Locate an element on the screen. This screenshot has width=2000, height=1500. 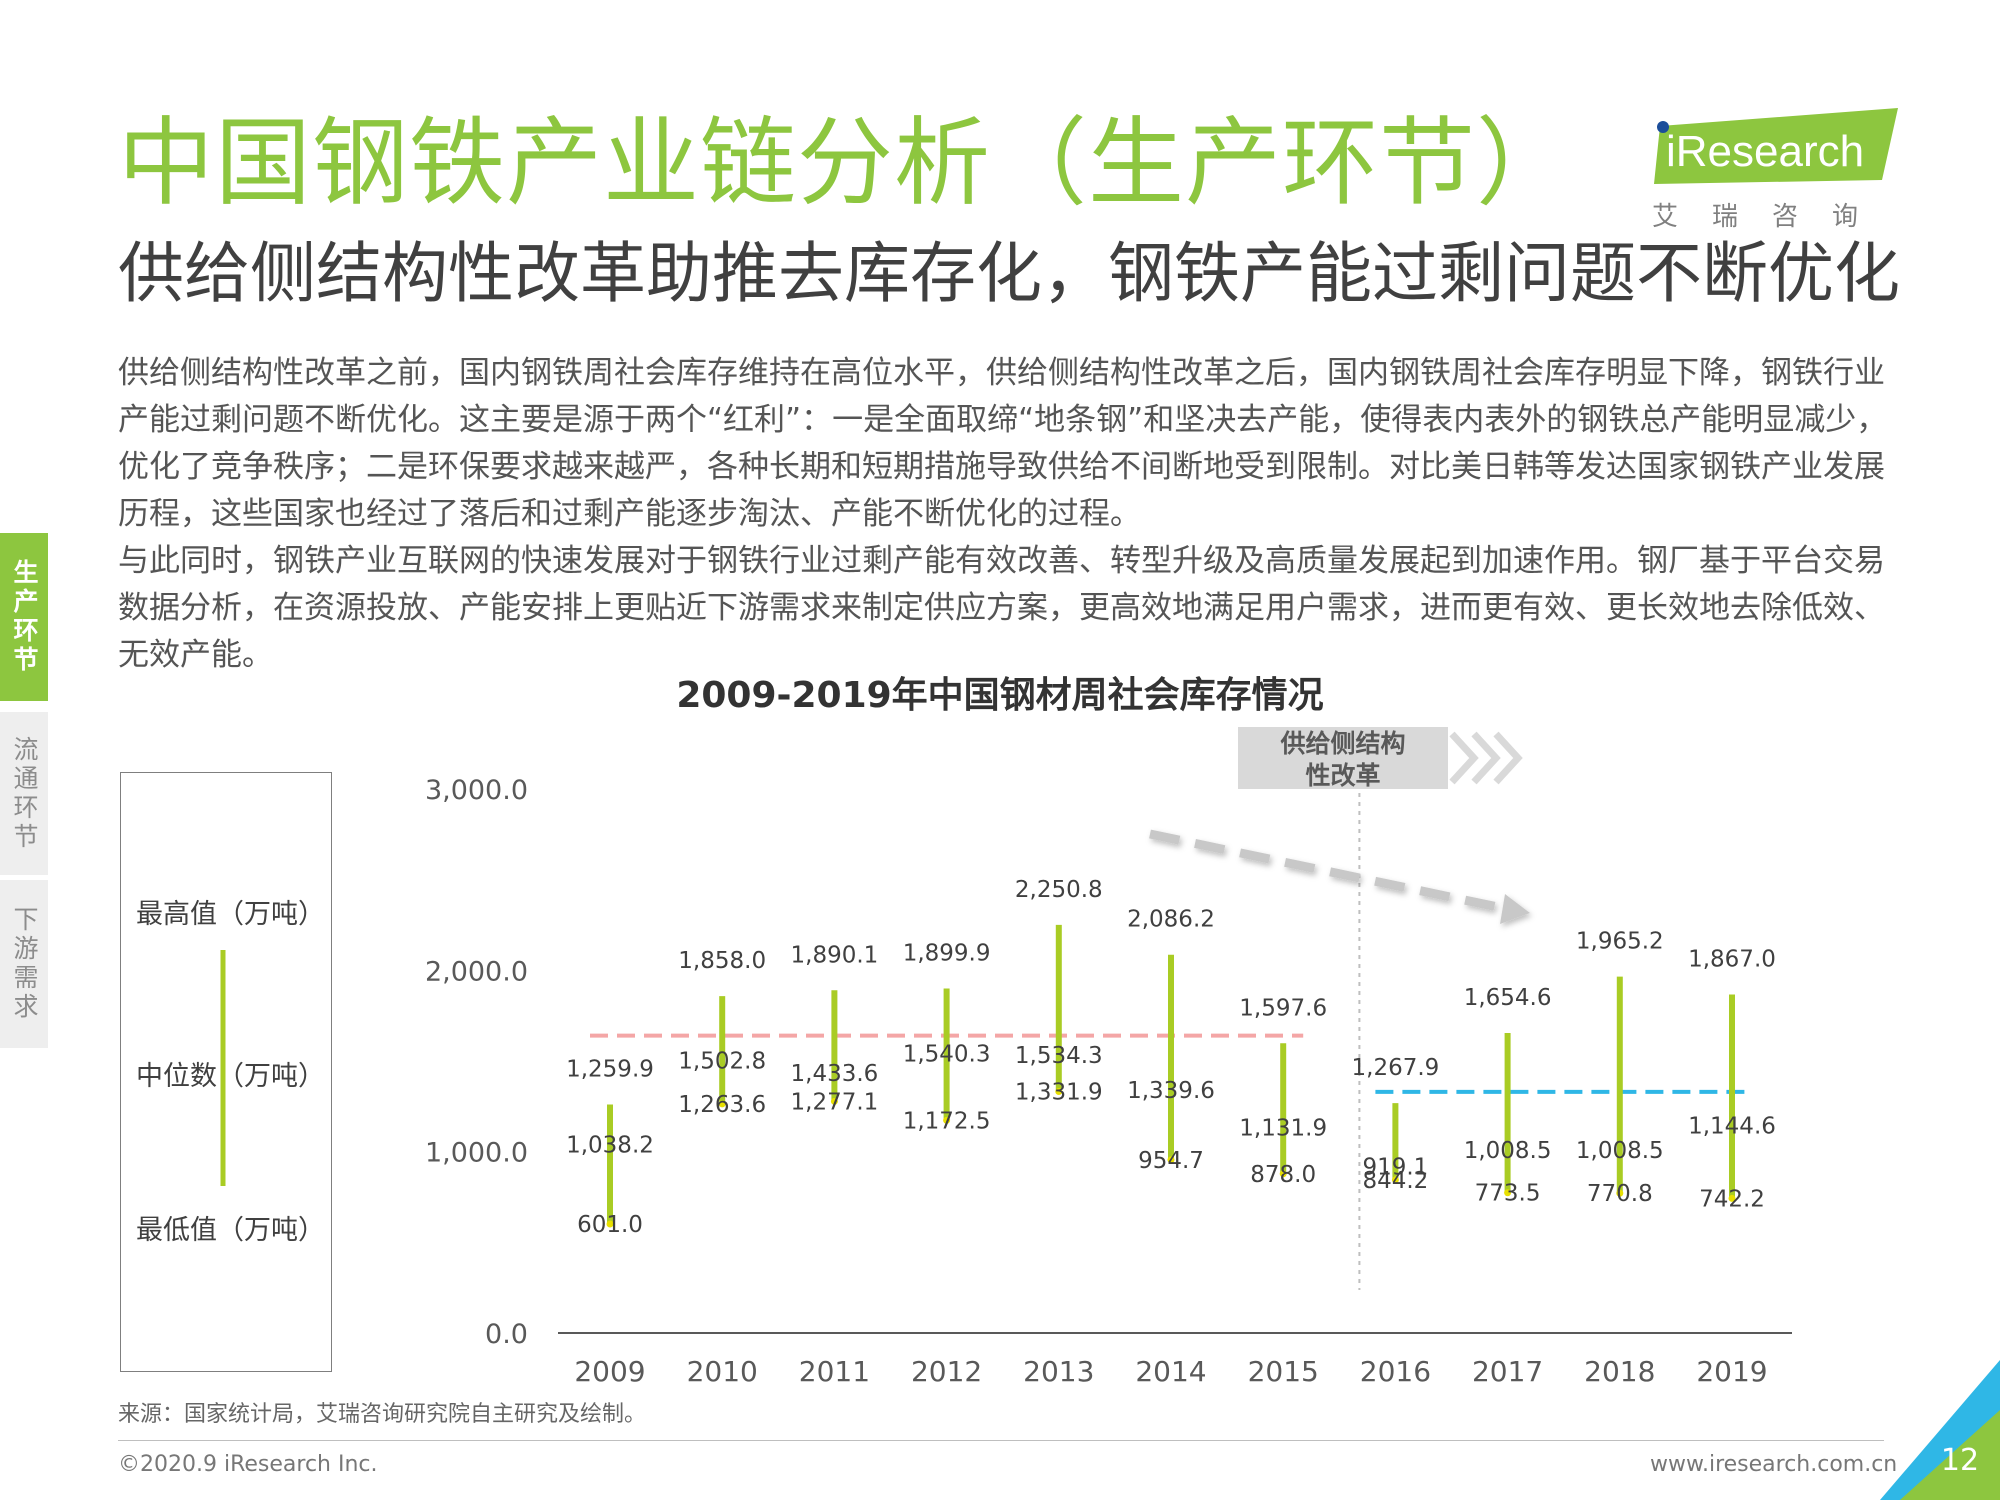
max-value-label: 1,899.9 is located at coordinates (947, 953).